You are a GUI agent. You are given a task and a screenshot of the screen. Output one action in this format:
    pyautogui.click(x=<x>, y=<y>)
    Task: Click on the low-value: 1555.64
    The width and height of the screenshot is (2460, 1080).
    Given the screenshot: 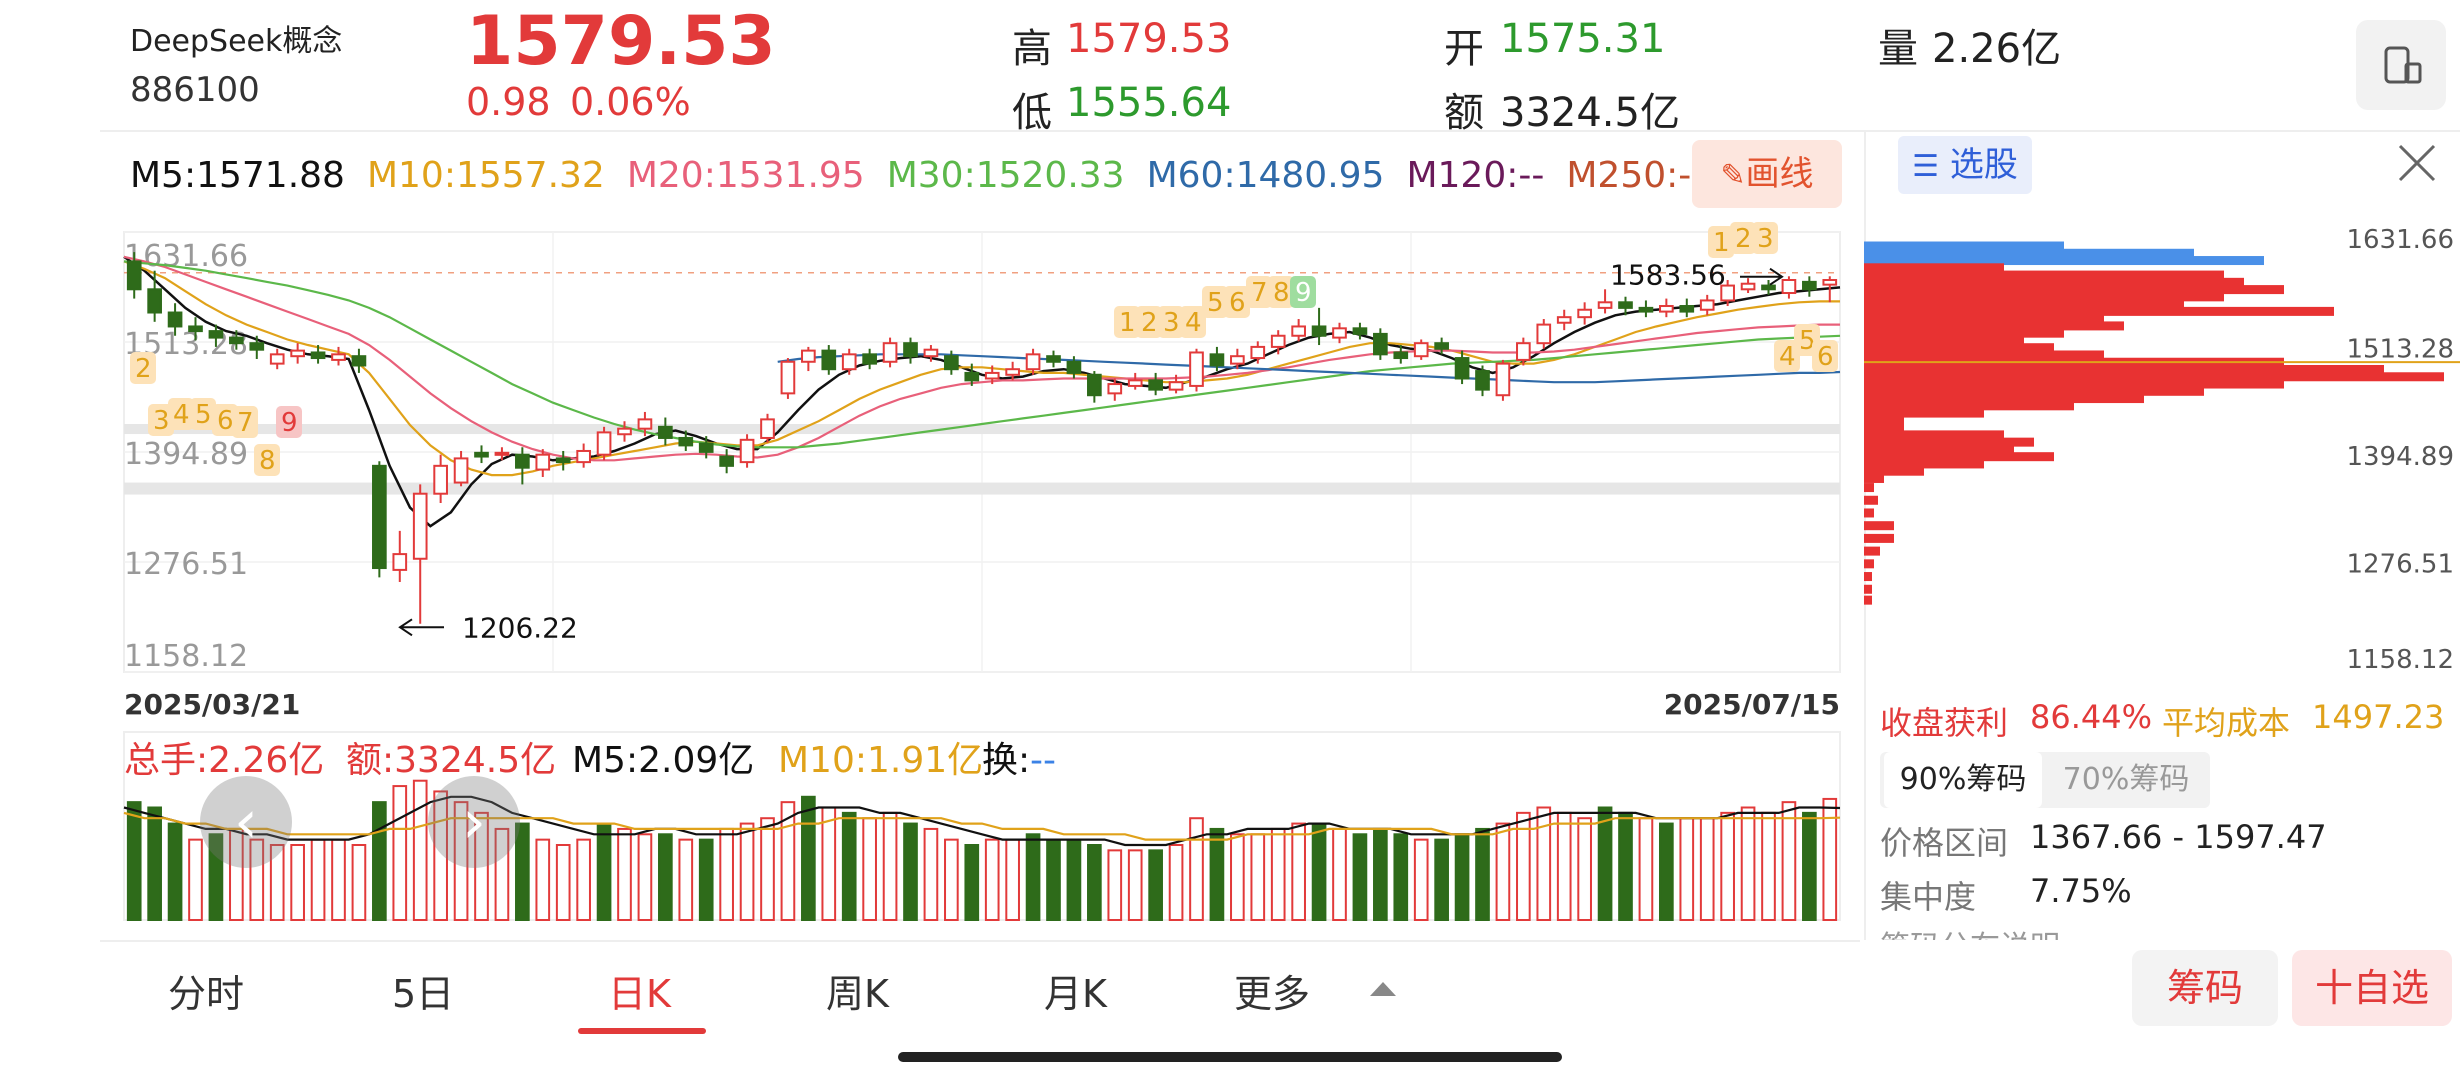 What is the action you would take?
    pyautogui.click(x=1149, y=103)
    